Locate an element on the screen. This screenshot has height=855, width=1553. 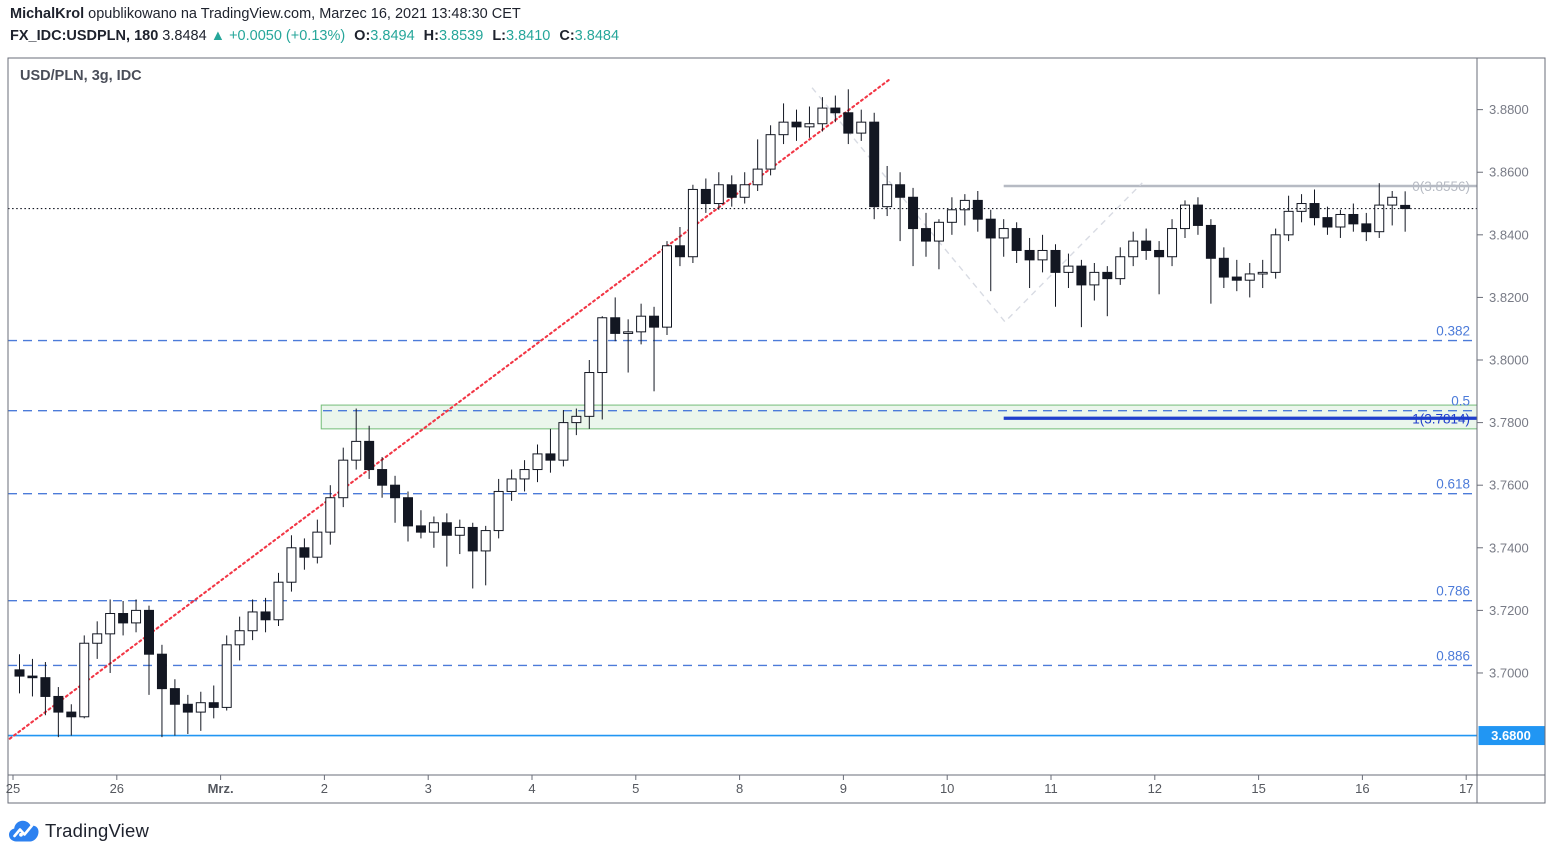
close-label: C: is located at coordinates (567, 36).